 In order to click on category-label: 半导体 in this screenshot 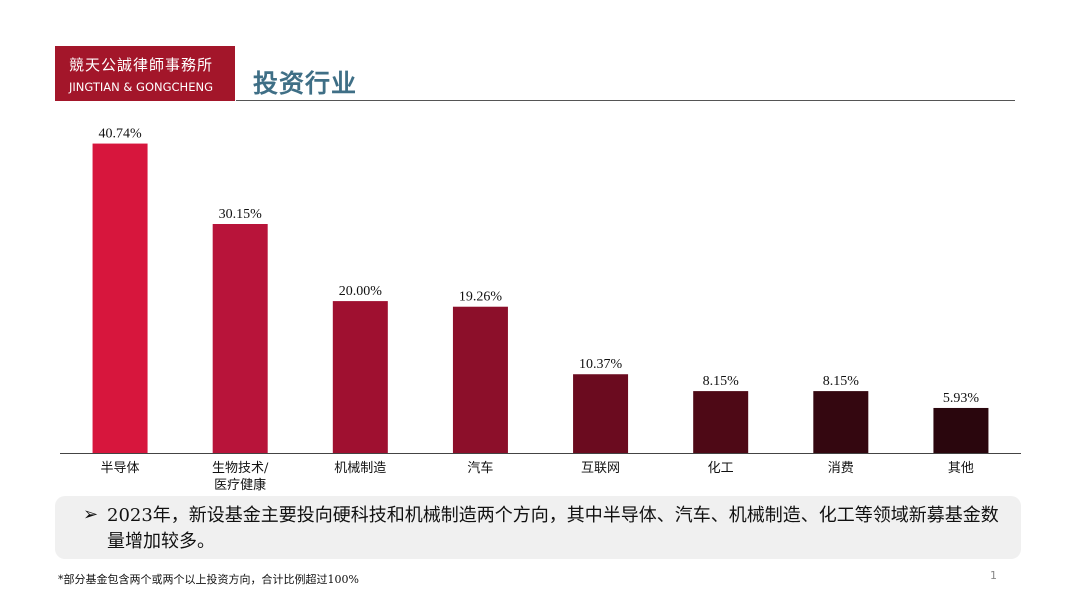, I will do `click(120, 468)`.